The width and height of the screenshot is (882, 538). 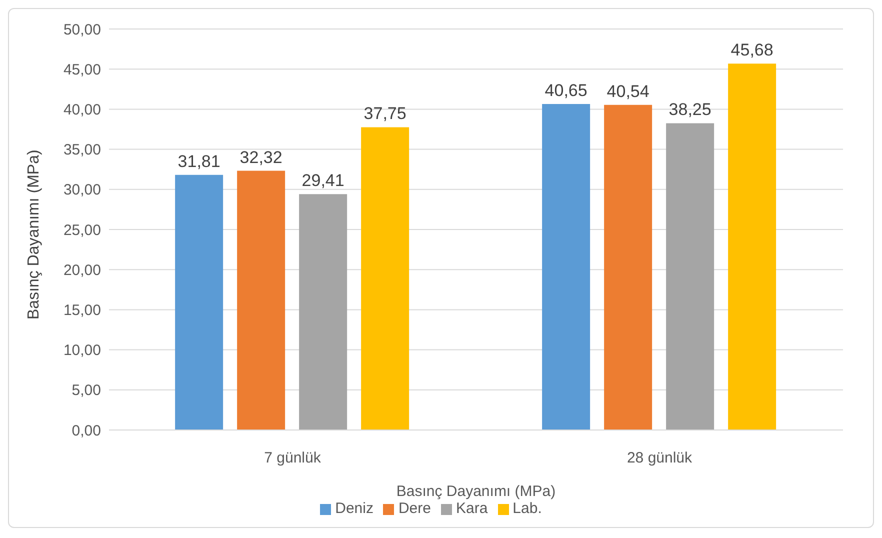 What do you see at coordinates (527, 508) in the screenshot?
I see `legend-label: Lab.` at bounding box center [527, 508].